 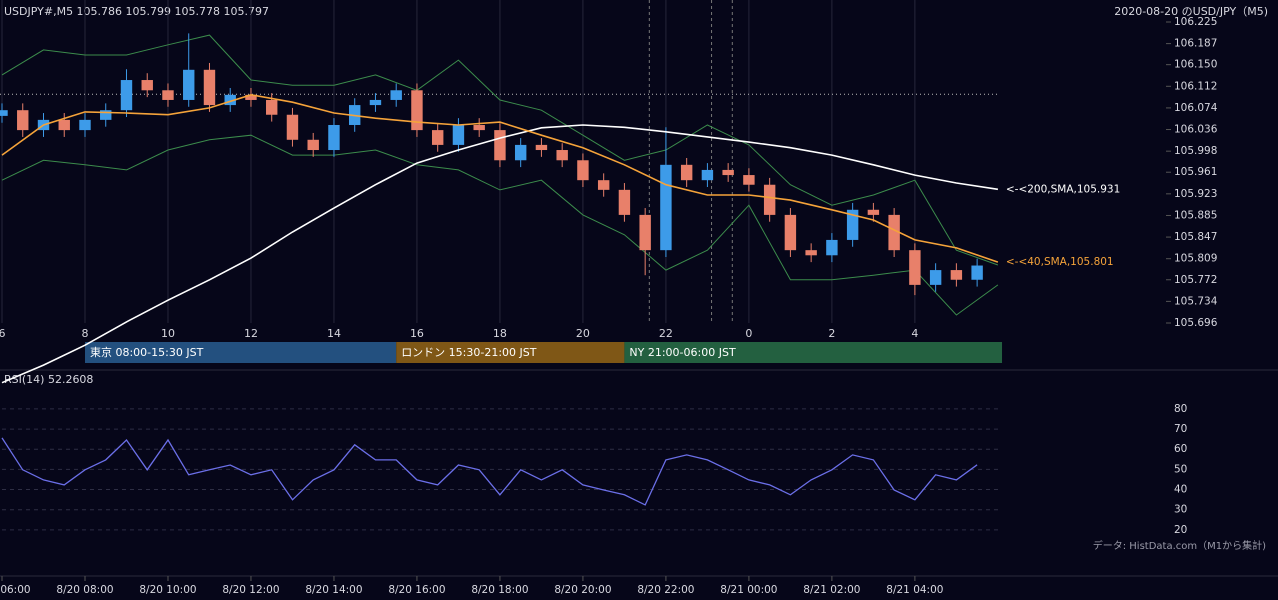 I want to click on x-tick-label: 8/21 00:00, so click(x=748, y=590).